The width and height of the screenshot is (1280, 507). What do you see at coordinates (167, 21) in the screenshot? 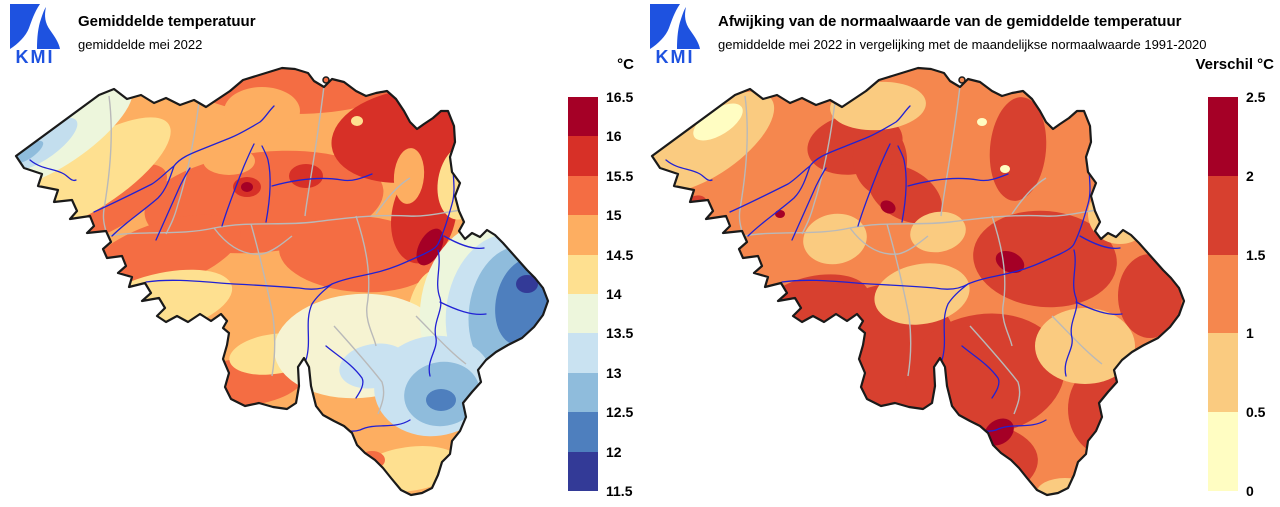
I see `map-title: Gemiddelde temperatuur` at bounding box center [167, 21].